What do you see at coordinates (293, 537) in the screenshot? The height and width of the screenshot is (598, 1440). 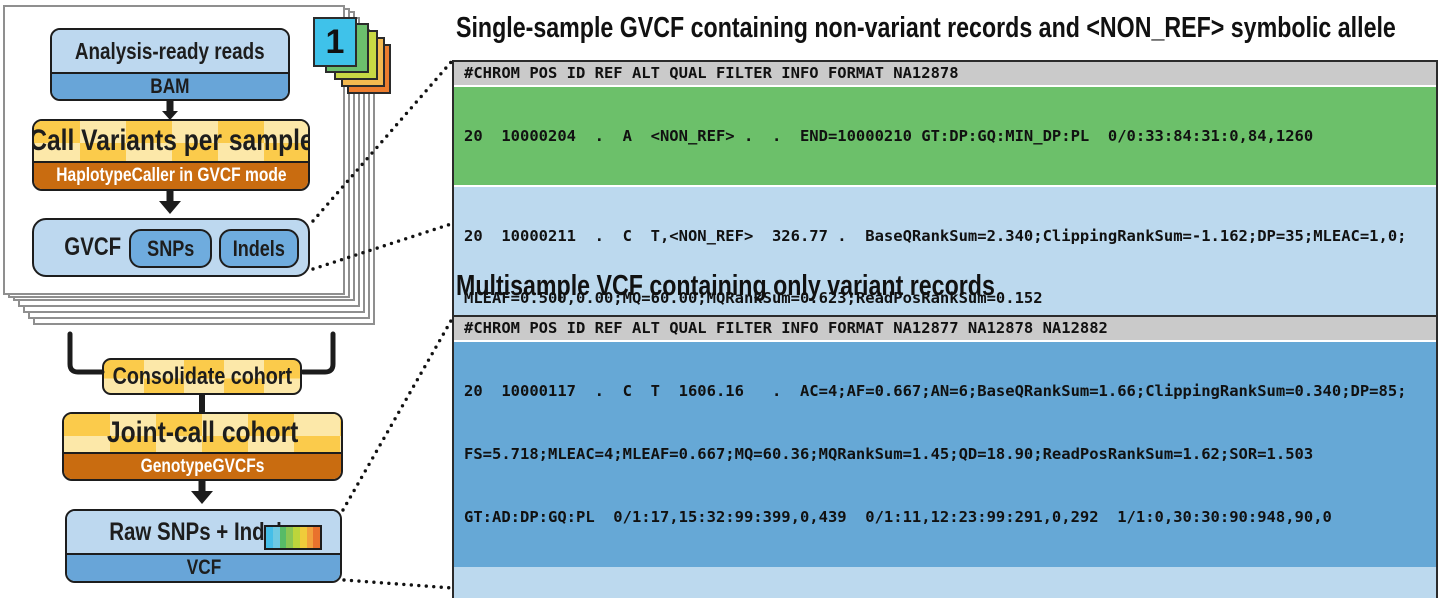 I see `rainbow-spectrum-icon` at bounding box center [293, 537].